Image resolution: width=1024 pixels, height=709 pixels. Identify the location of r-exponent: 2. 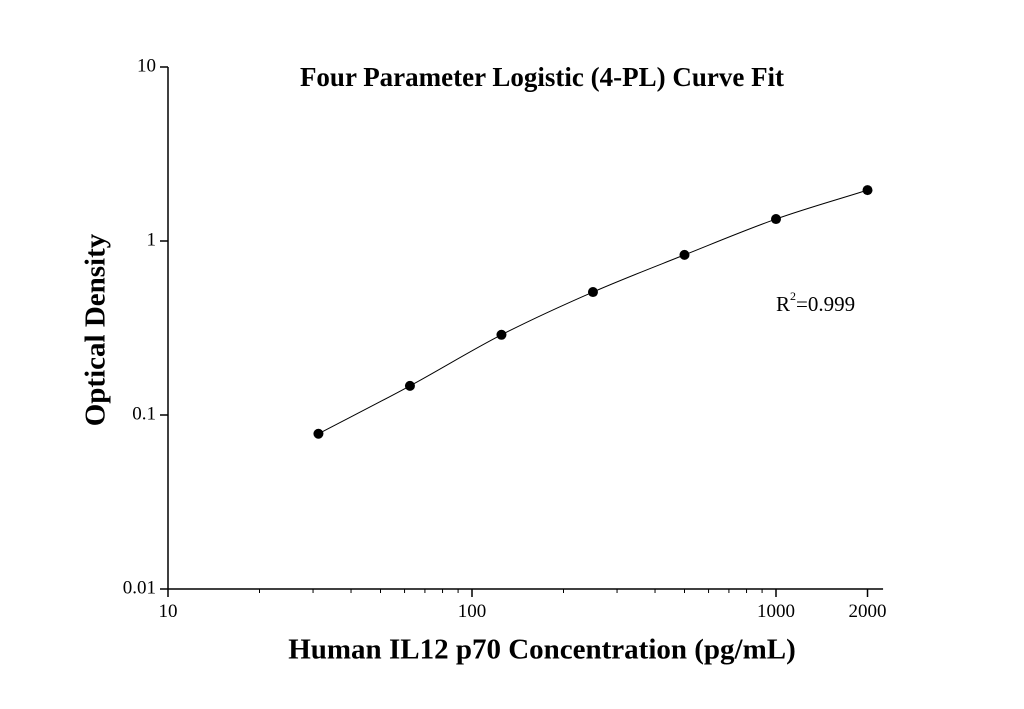
(793, 296).